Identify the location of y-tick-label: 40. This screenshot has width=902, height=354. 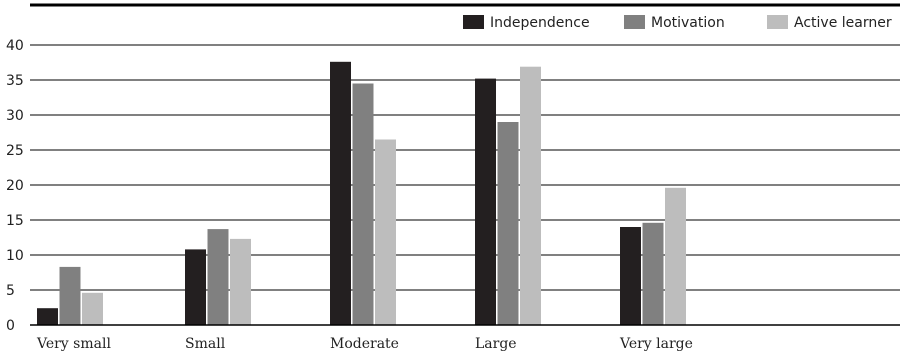
(15, 46).